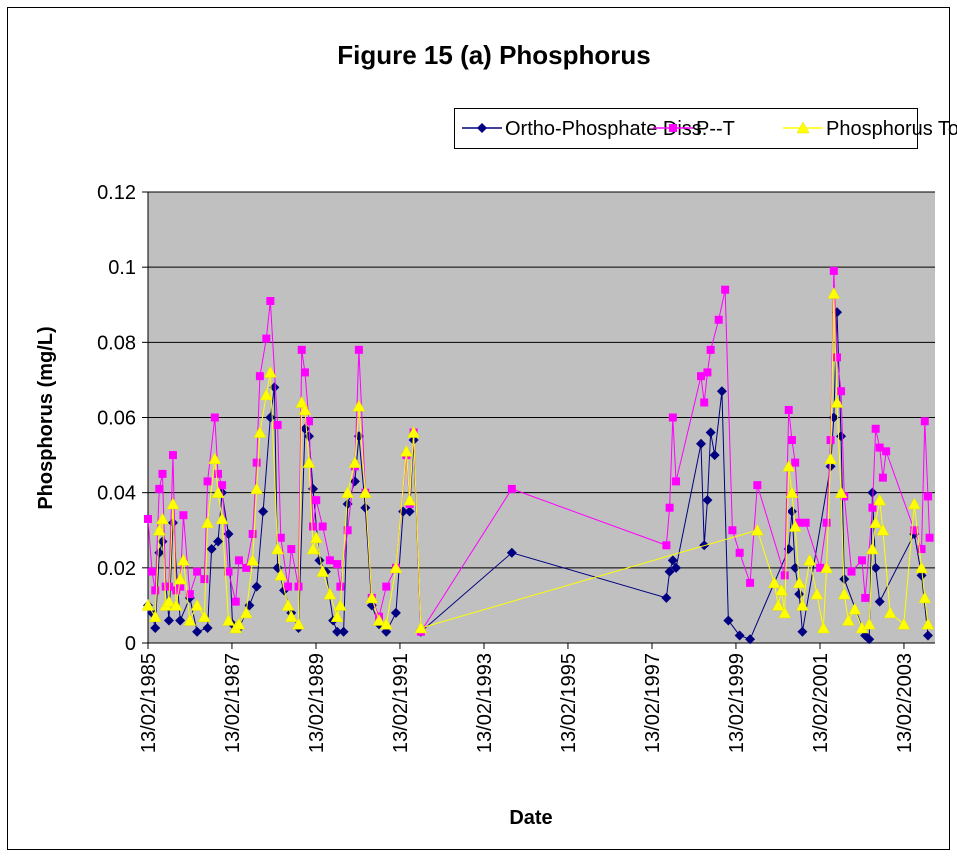 The width and height of the screenshot is (957, 858). What do you see at coordinates (46, 417) in the screenshot?
I see `y-axis-label: Phosphorus (mg/L)` at bounding box center [46, 417].